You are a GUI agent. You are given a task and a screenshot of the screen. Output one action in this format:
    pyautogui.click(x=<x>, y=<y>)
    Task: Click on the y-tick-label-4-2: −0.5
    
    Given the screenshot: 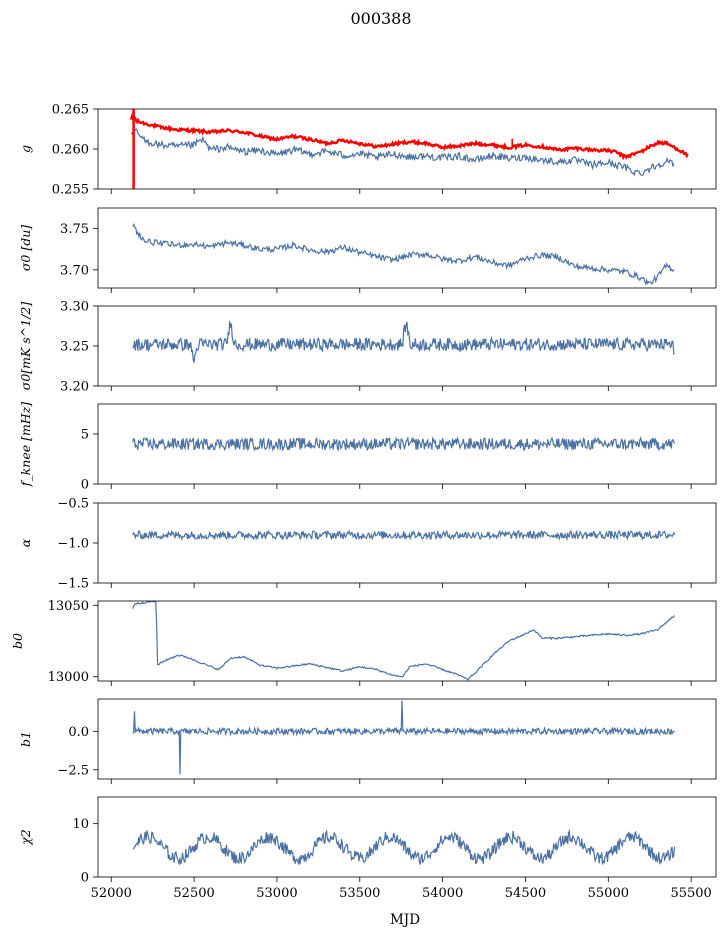 What is the action you would take?
    pyautogui.click(x=73, y=504)
    